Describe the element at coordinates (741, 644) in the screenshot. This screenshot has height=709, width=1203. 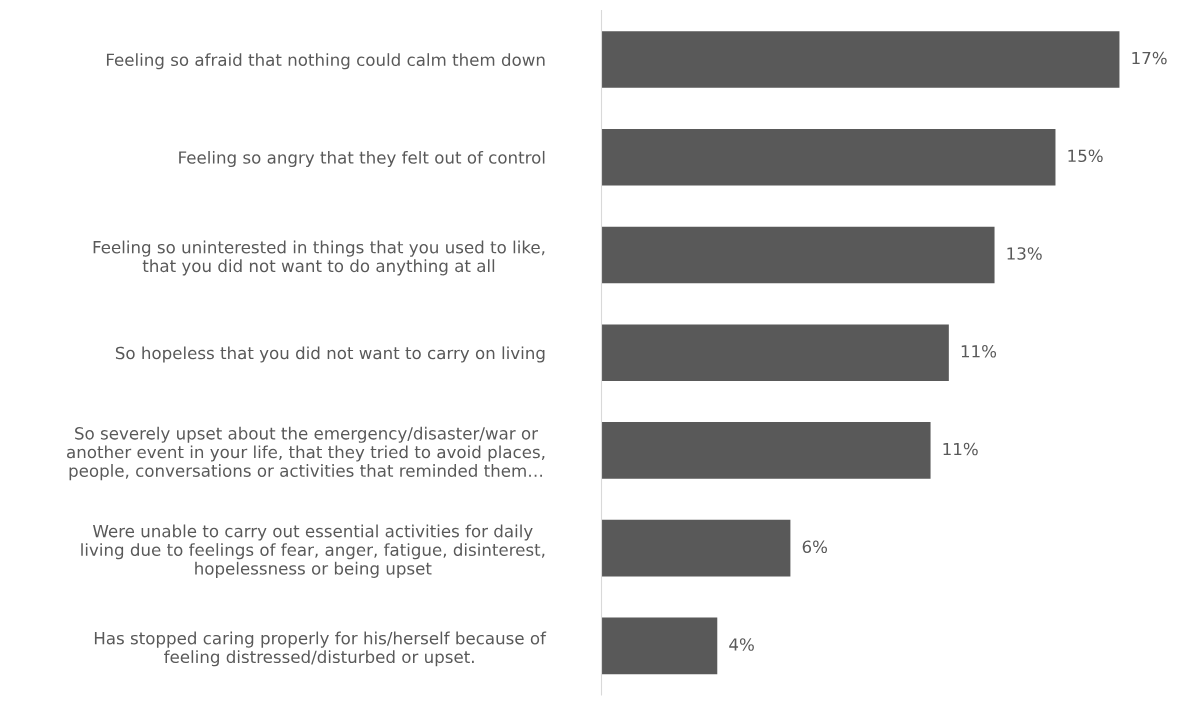
I see `data-label: 4%` at that location.